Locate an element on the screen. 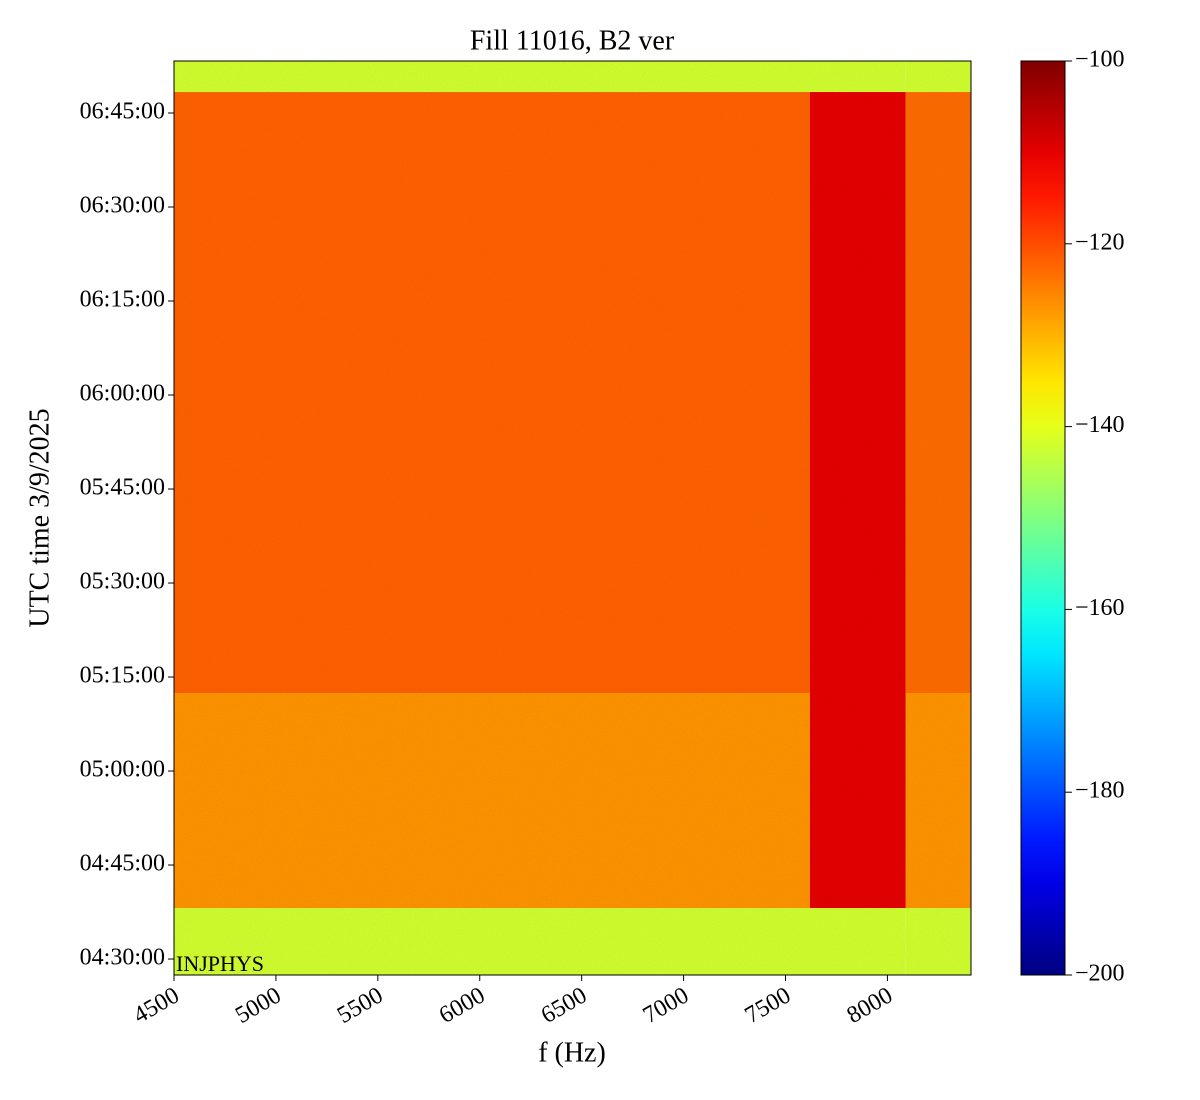 This screenshot has height=1100, width=1200. colorbar-tick-label: −120 is located at coordinates (1100, 242).